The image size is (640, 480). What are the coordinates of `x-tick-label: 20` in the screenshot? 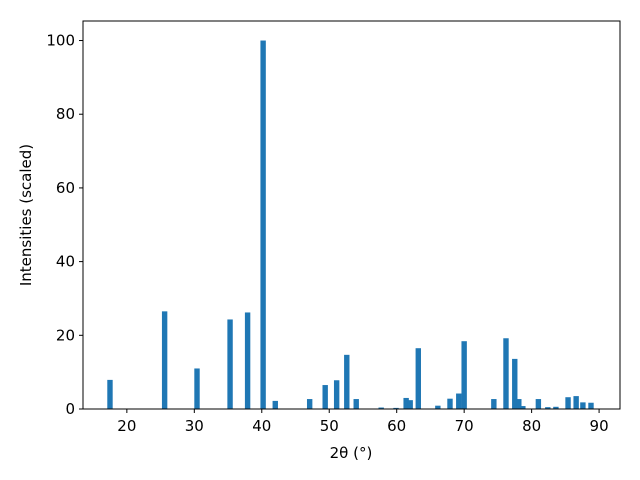 It's located at (126, 426).